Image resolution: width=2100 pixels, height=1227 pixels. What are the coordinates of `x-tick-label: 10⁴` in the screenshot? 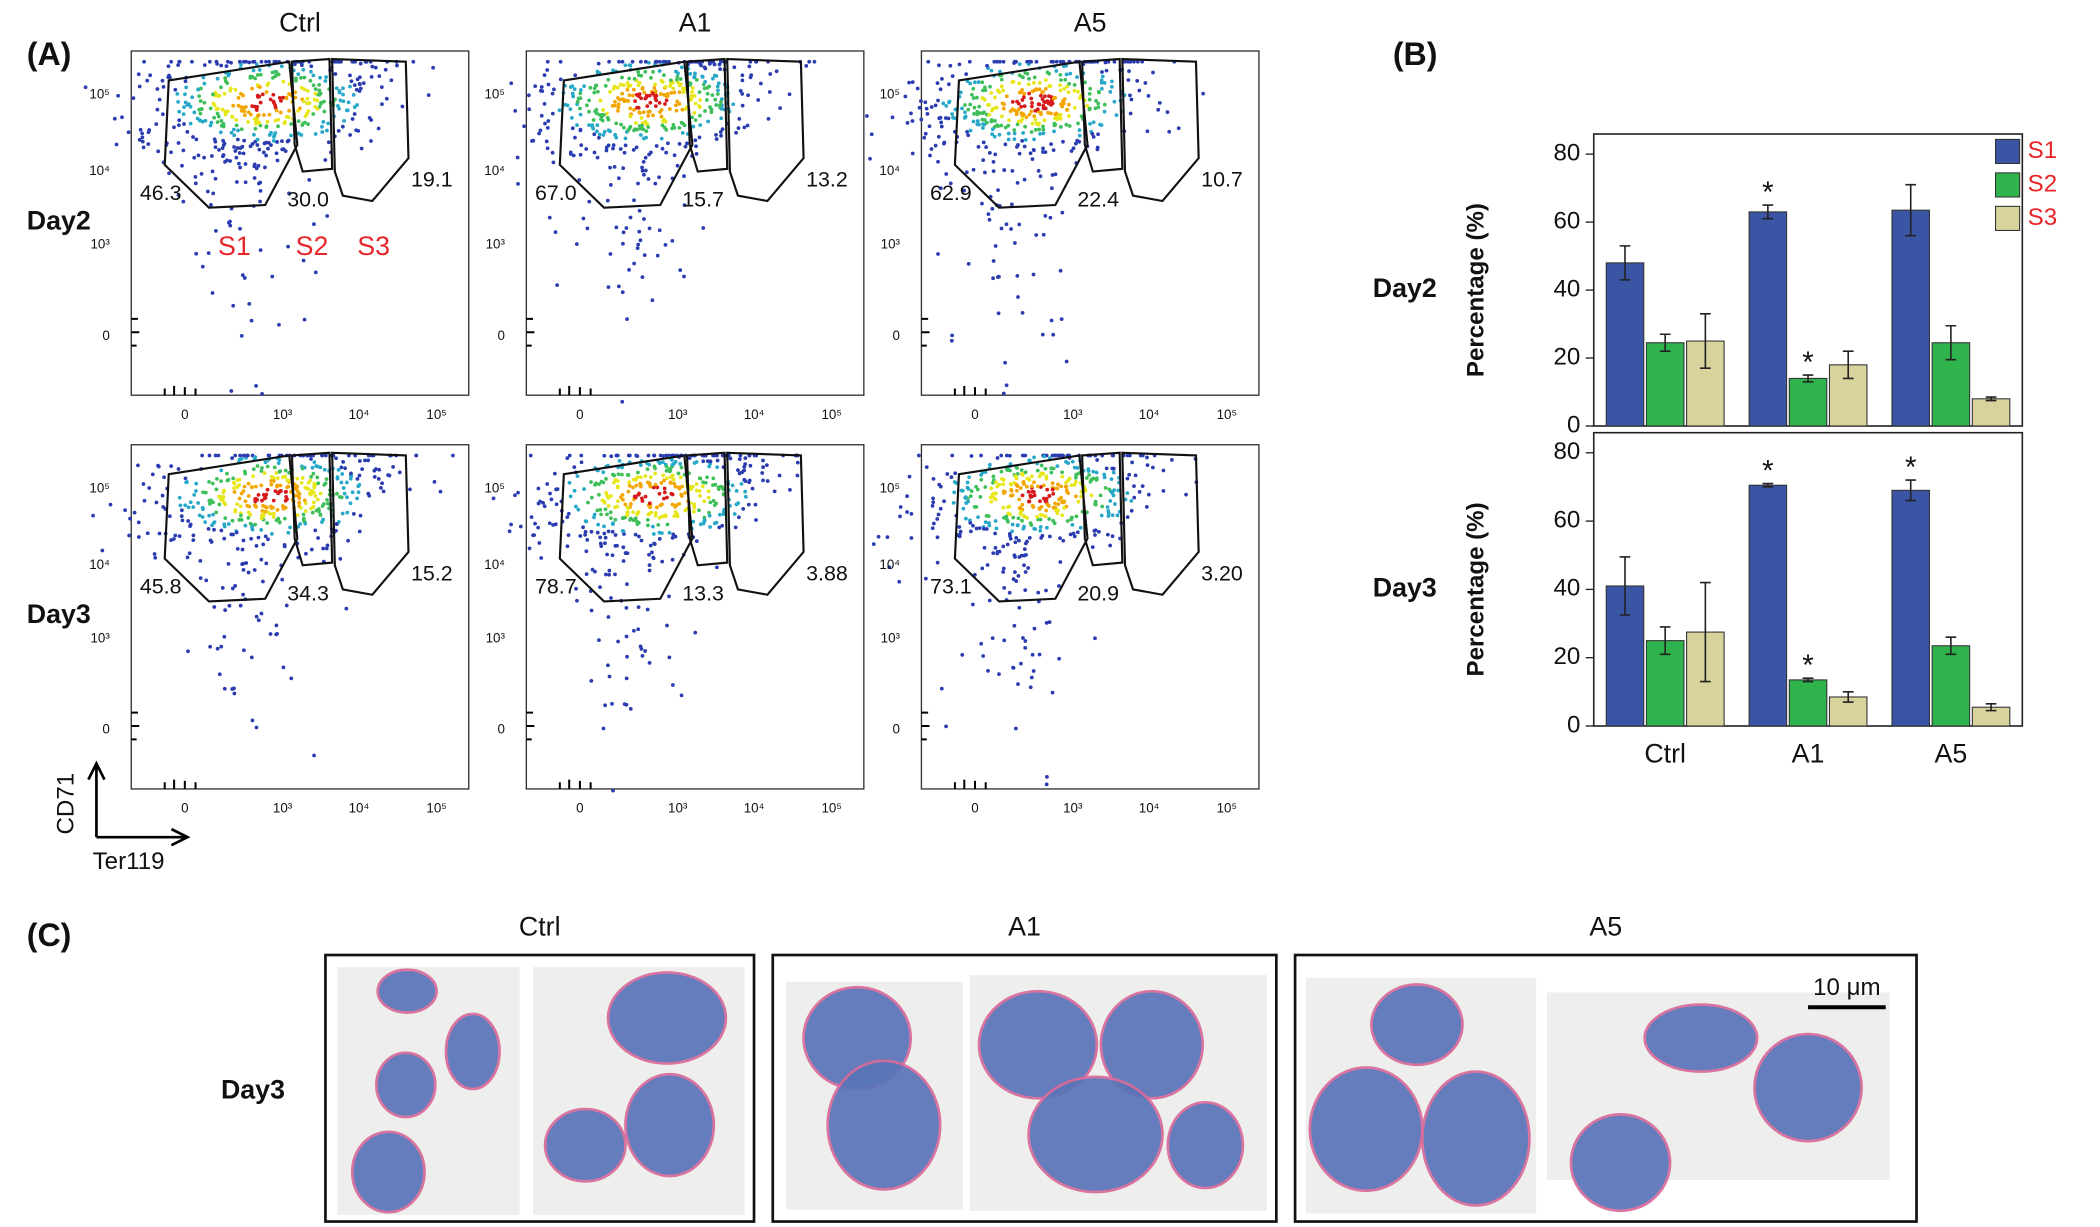 It's located at (359, 414).